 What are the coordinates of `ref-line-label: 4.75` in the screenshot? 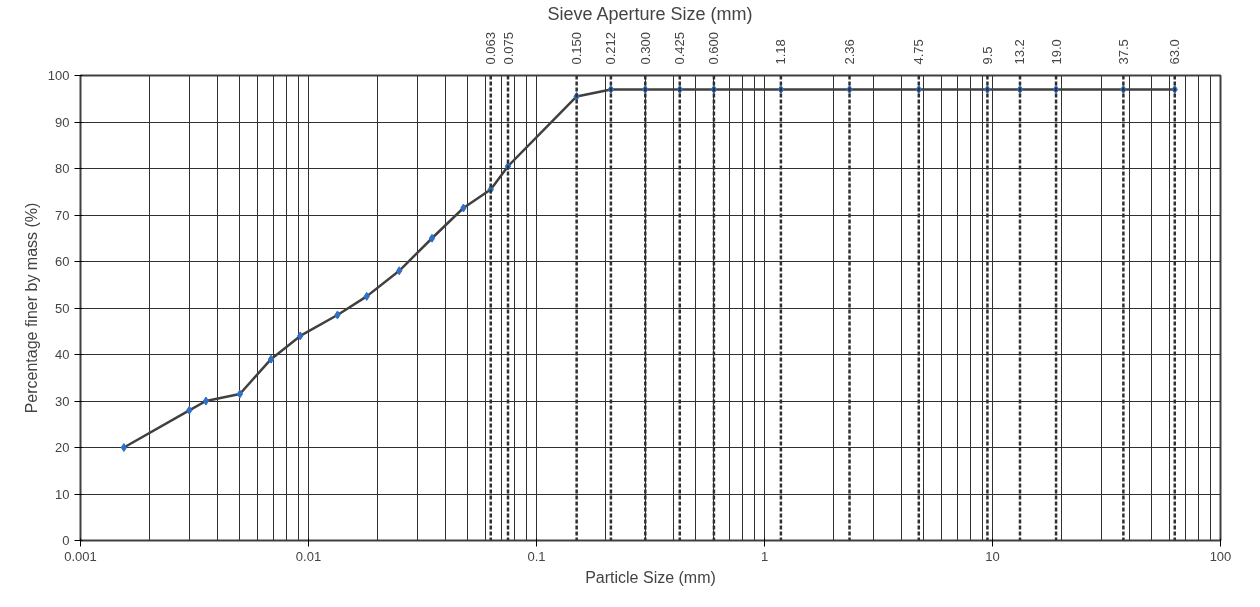 It's located at (919, 52).